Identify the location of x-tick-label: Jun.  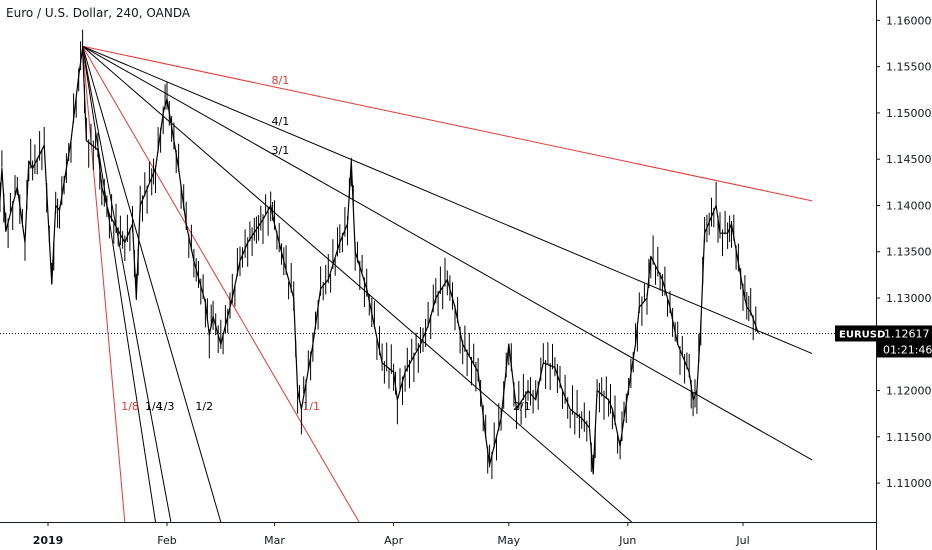
(627, 540).